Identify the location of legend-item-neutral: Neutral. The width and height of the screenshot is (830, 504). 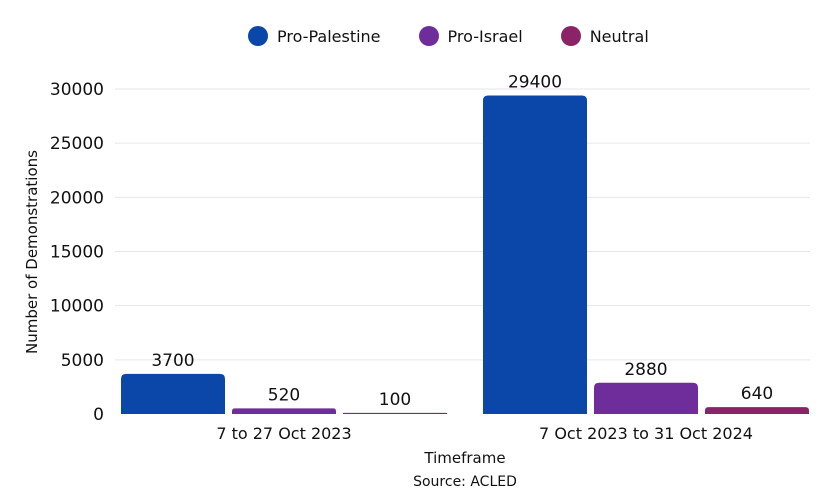
(604, 36).